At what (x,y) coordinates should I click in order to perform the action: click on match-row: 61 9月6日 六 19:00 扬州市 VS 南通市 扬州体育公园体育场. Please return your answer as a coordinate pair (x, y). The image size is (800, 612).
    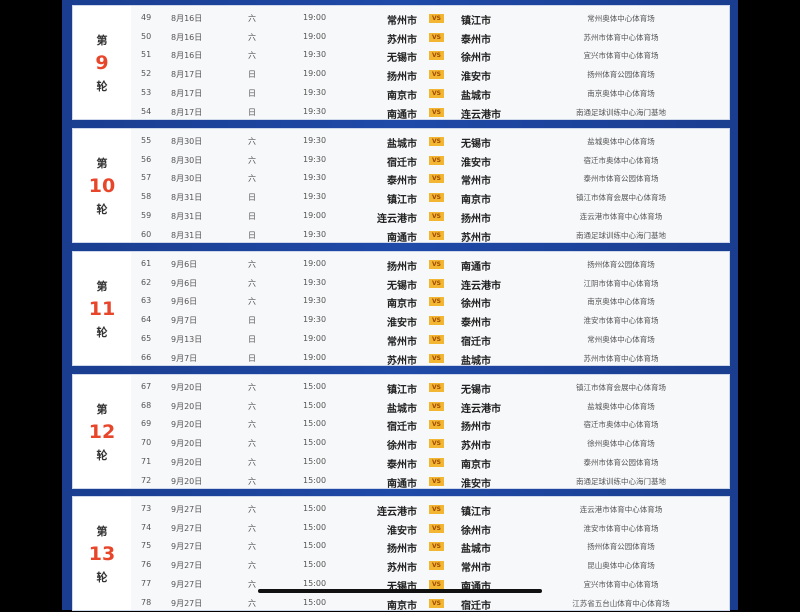
    Looking at the image, I should click on (430, 264).